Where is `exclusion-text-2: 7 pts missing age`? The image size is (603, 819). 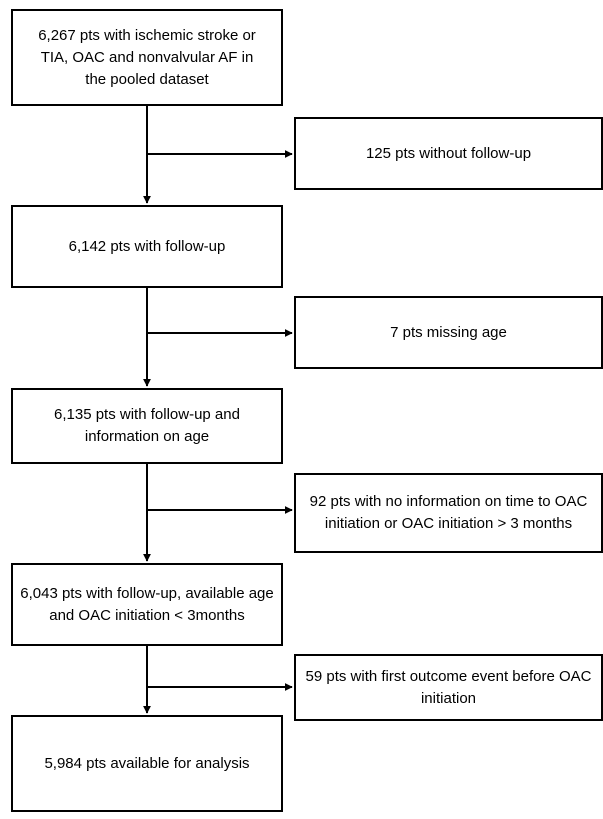 exclusion-text-2: 7 pts missing age is located at coordinates (448, 332).